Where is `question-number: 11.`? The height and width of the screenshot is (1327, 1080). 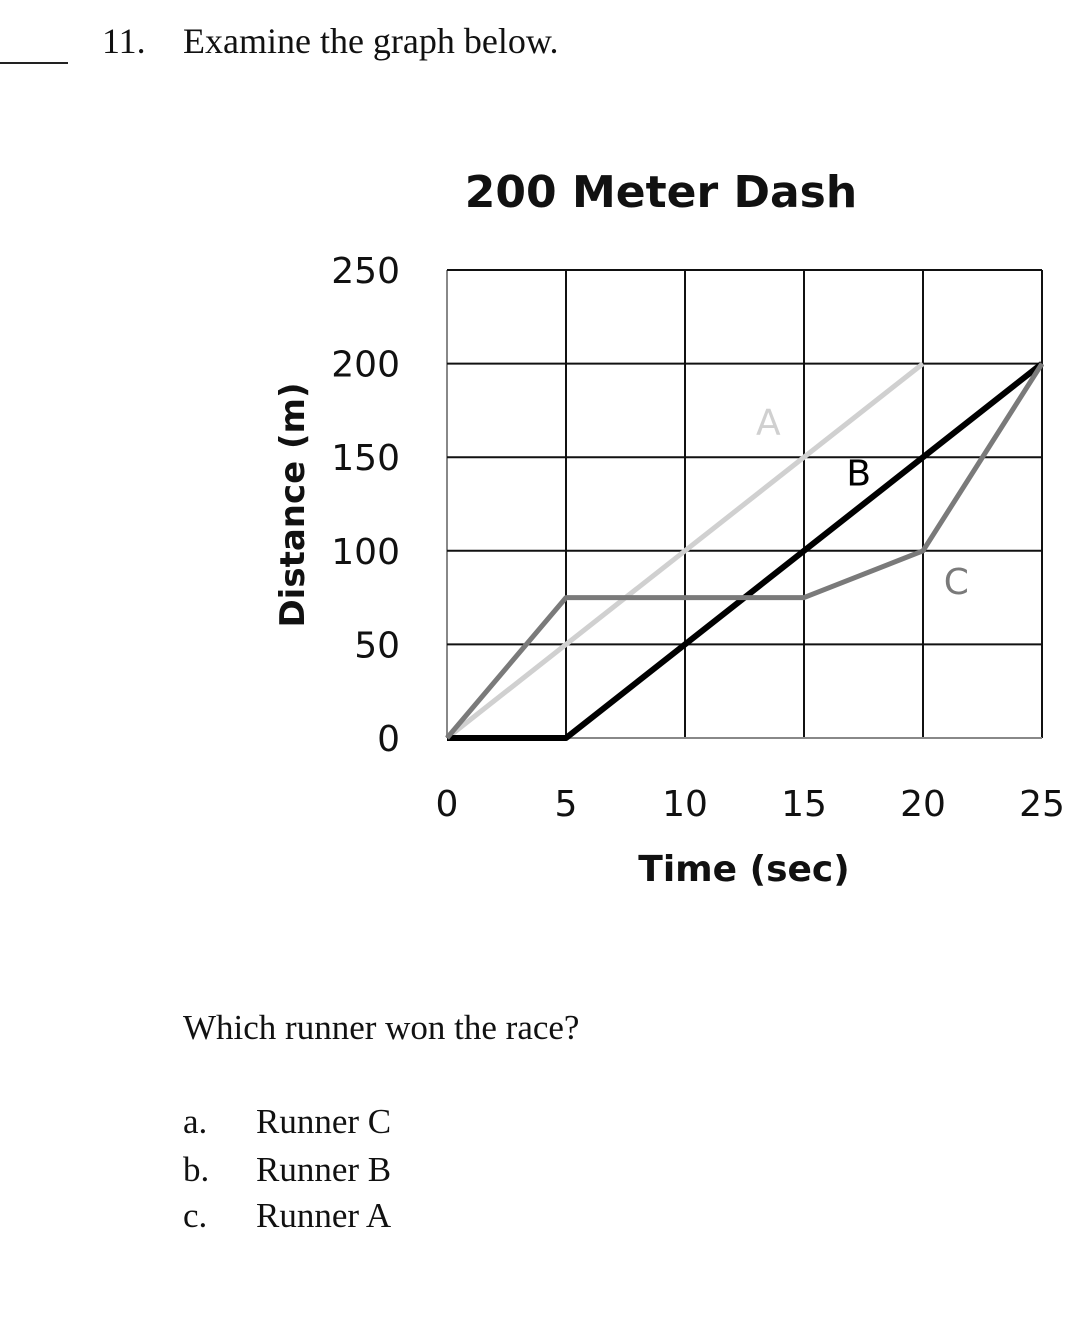 question-number: 11. is located at coordinates (124, 41).